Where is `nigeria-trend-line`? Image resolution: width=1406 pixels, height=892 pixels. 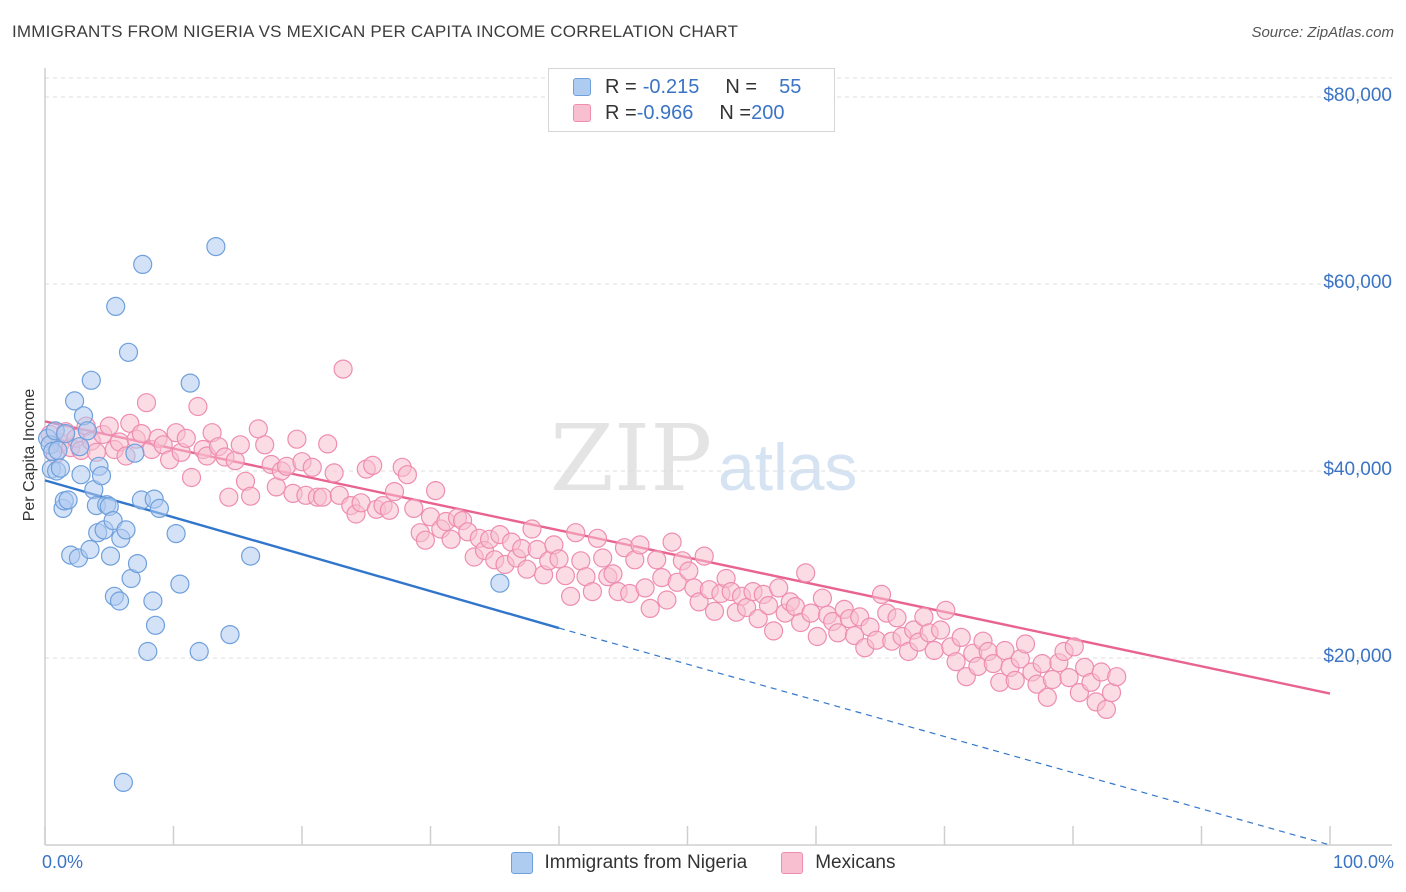
nigeria-trend-line is located at coordinates (302, 554).